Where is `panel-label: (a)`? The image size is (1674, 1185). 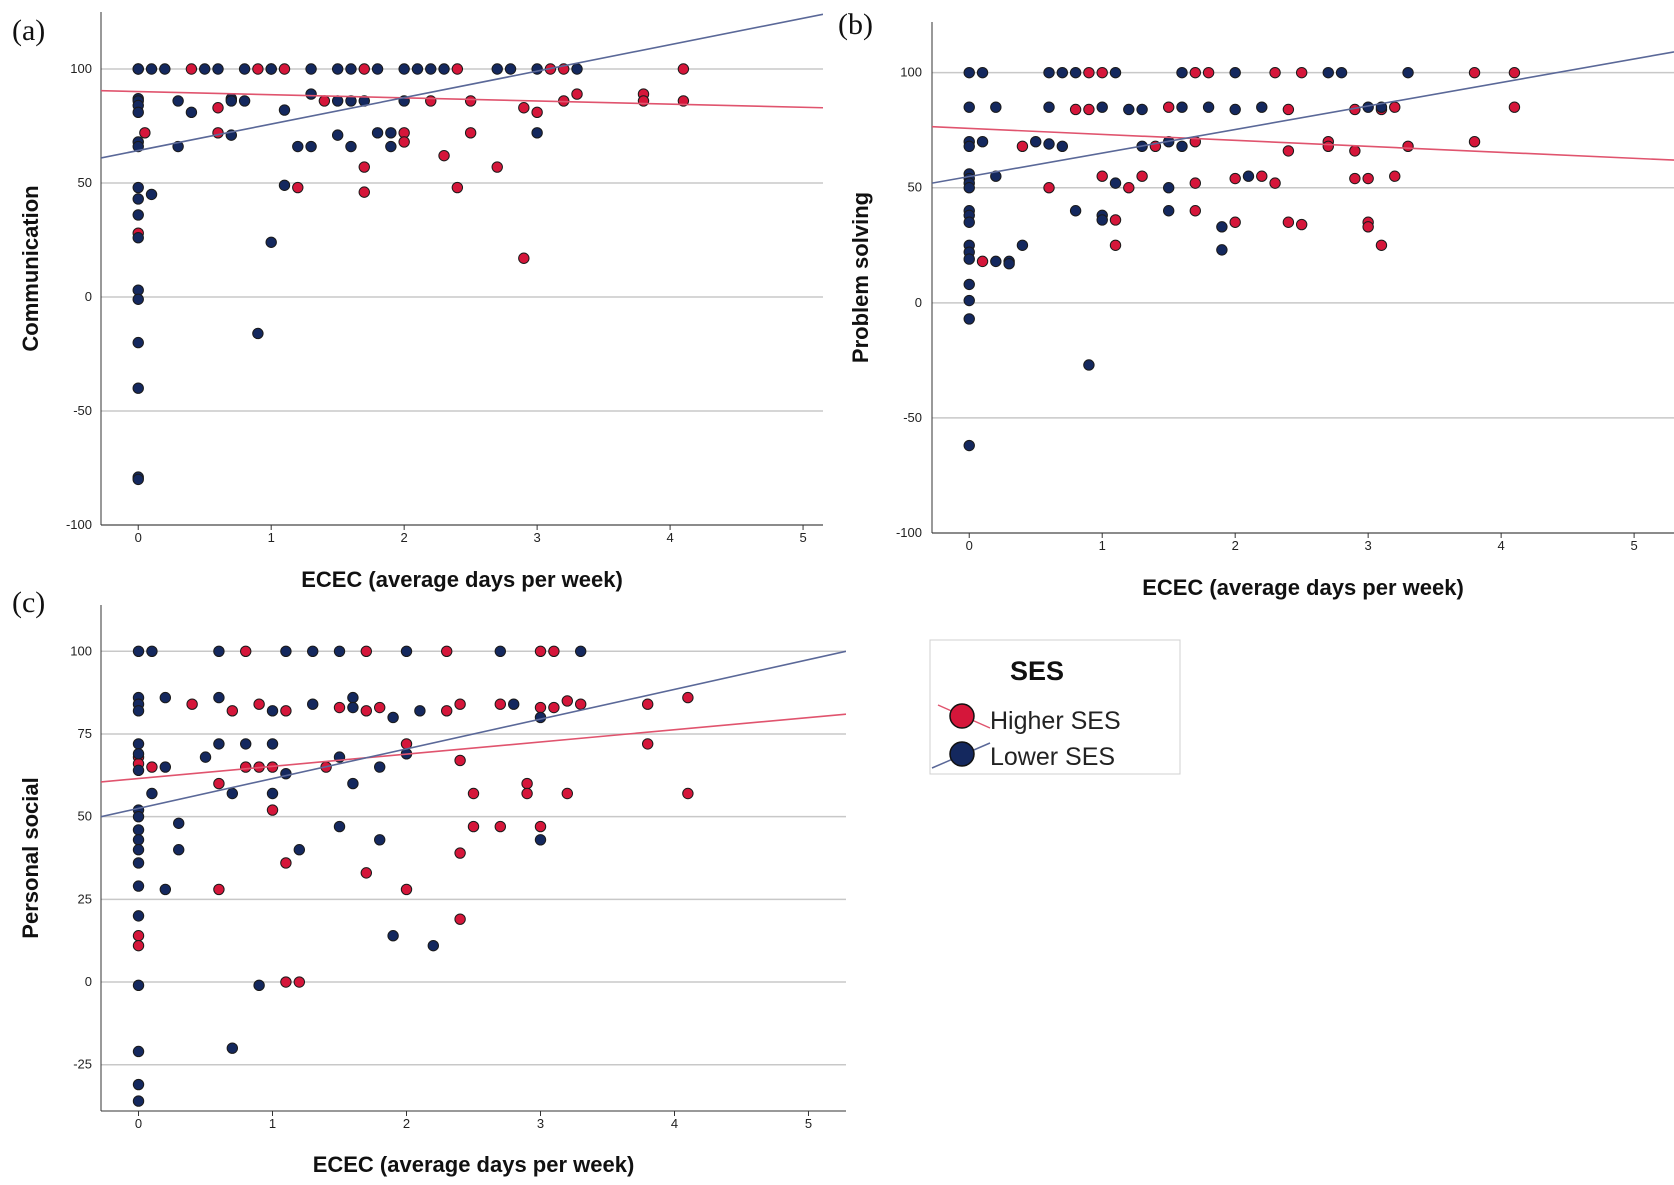 panel-label: (a) is located at coordinates (28, 30).